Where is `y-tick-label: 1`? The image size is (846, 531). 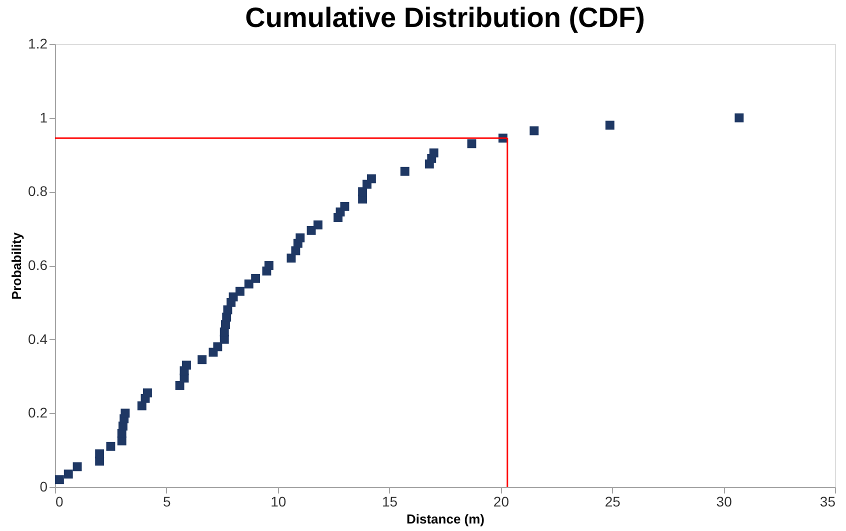
y-tick-label: 1 is located at coordinates (44, 117).